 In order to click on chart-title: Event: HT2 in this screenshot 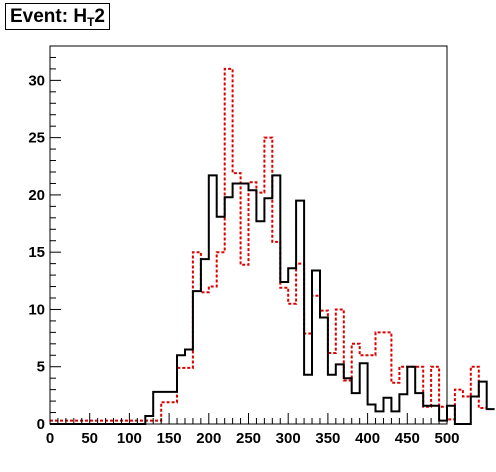, I will do `click(57, 16)`.